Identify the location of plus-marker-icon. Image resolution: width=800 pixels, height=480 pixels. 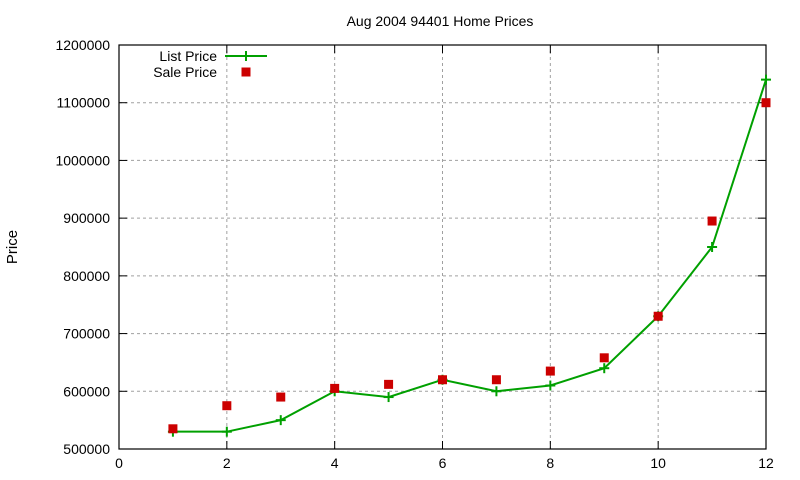
(246, 56).